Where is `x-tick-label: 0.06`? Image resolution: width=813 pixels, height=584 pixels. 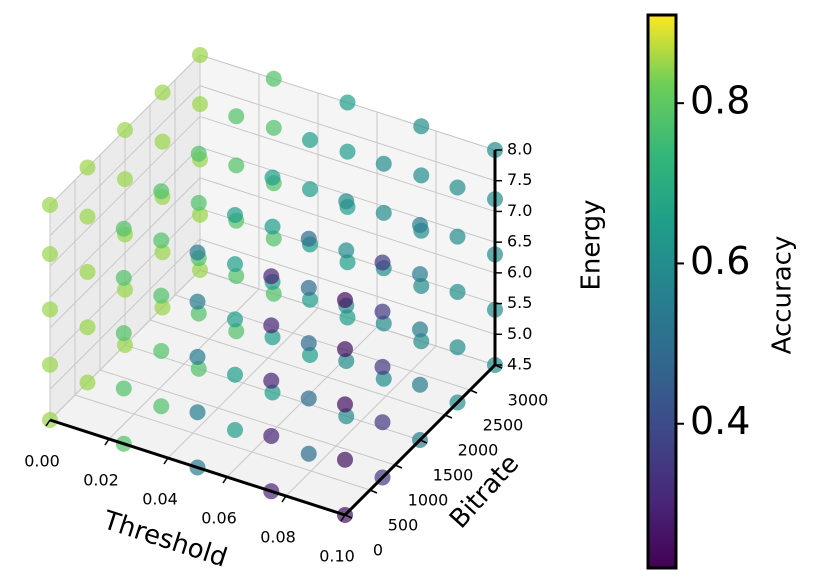
x-tick-label: 0.06 is located at coordinates (219, 518).